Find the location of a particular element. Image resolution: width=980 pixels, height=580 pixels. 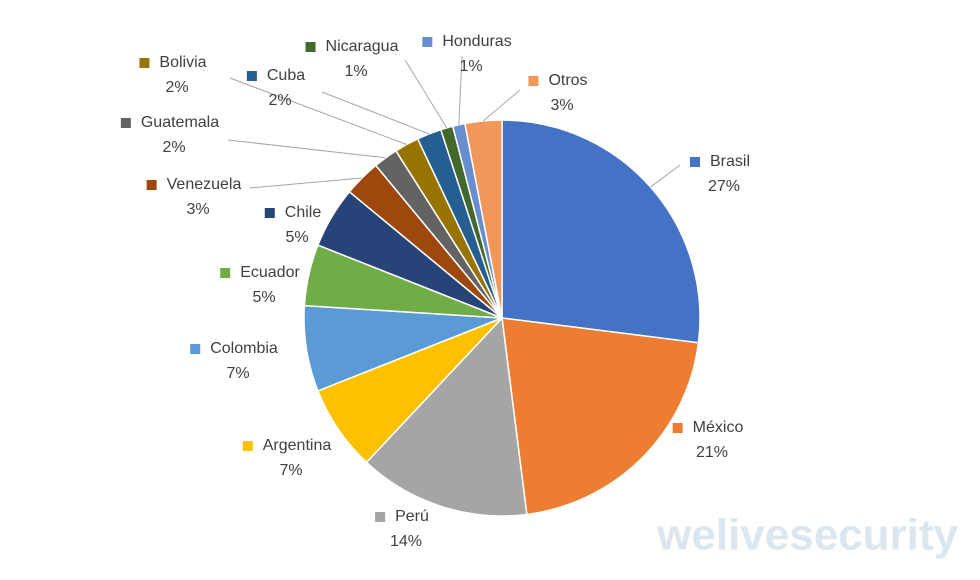

legend-label: México is located at coordinates (718, 427).